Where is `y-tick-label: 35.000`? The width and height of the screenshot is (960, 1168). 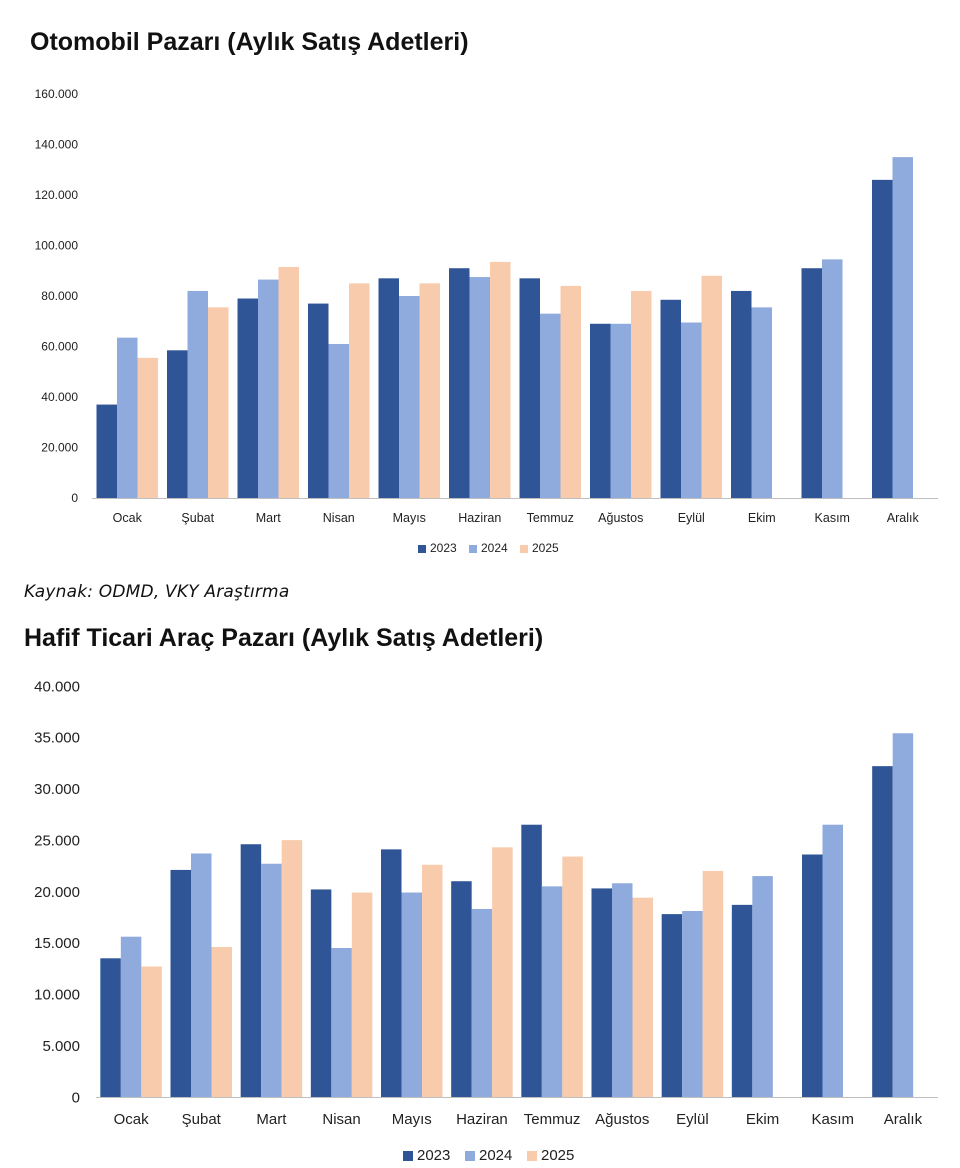
y-tick-label: 35.000 is located at coordinates (57, 738).